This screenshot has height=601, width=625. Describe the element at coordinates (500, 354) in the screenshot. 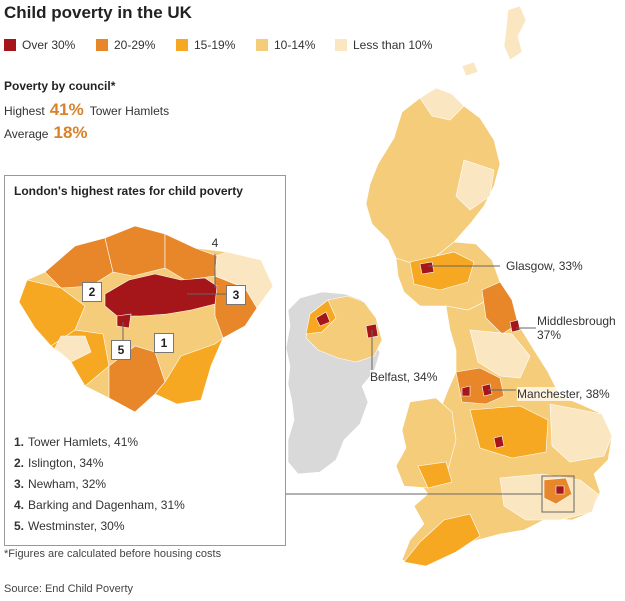

I see `yorkshire` at that location.